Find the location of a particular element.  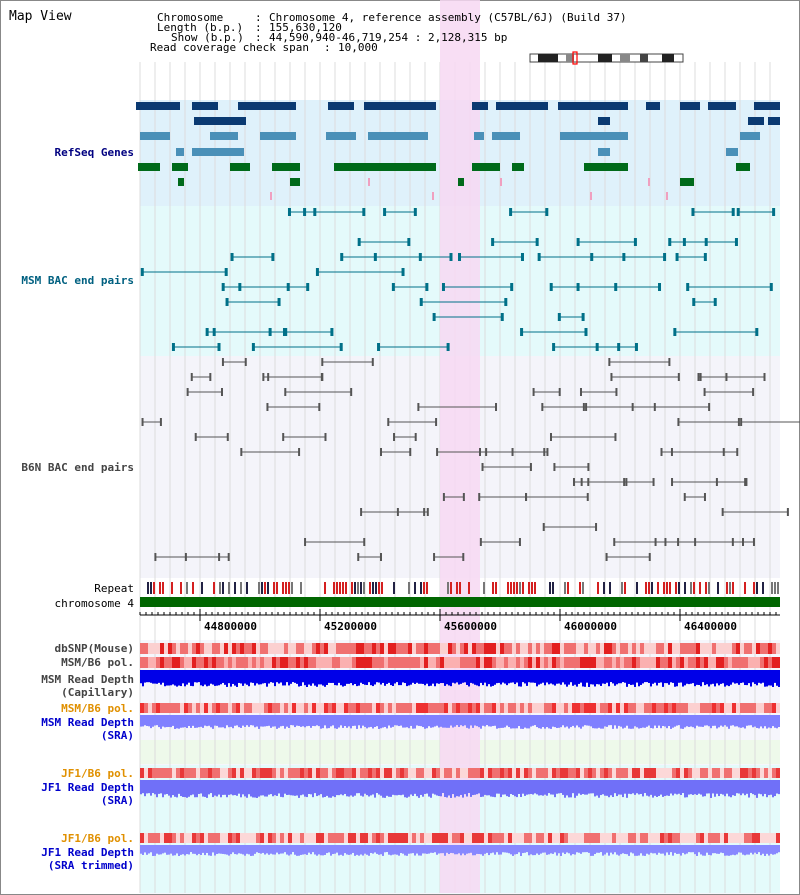

track-label-refseq-genes: RefSeq Genes is located at coordinates (94, 152).